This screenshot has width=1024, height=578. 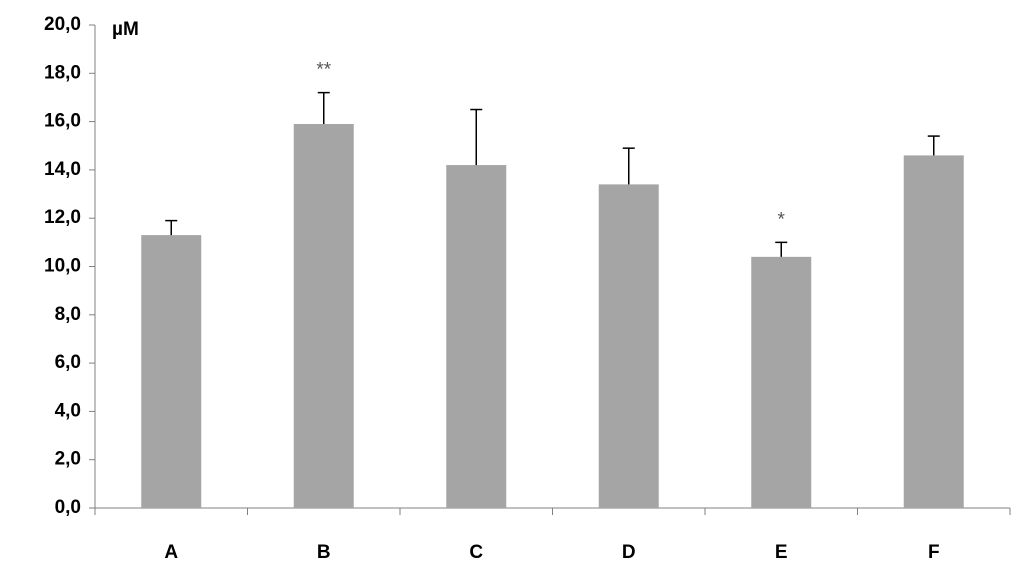 What do you see at coordinates (62, 121) in the screenshot?
I see `y-tick-label: 16,0` at bounding box center [62, 121].